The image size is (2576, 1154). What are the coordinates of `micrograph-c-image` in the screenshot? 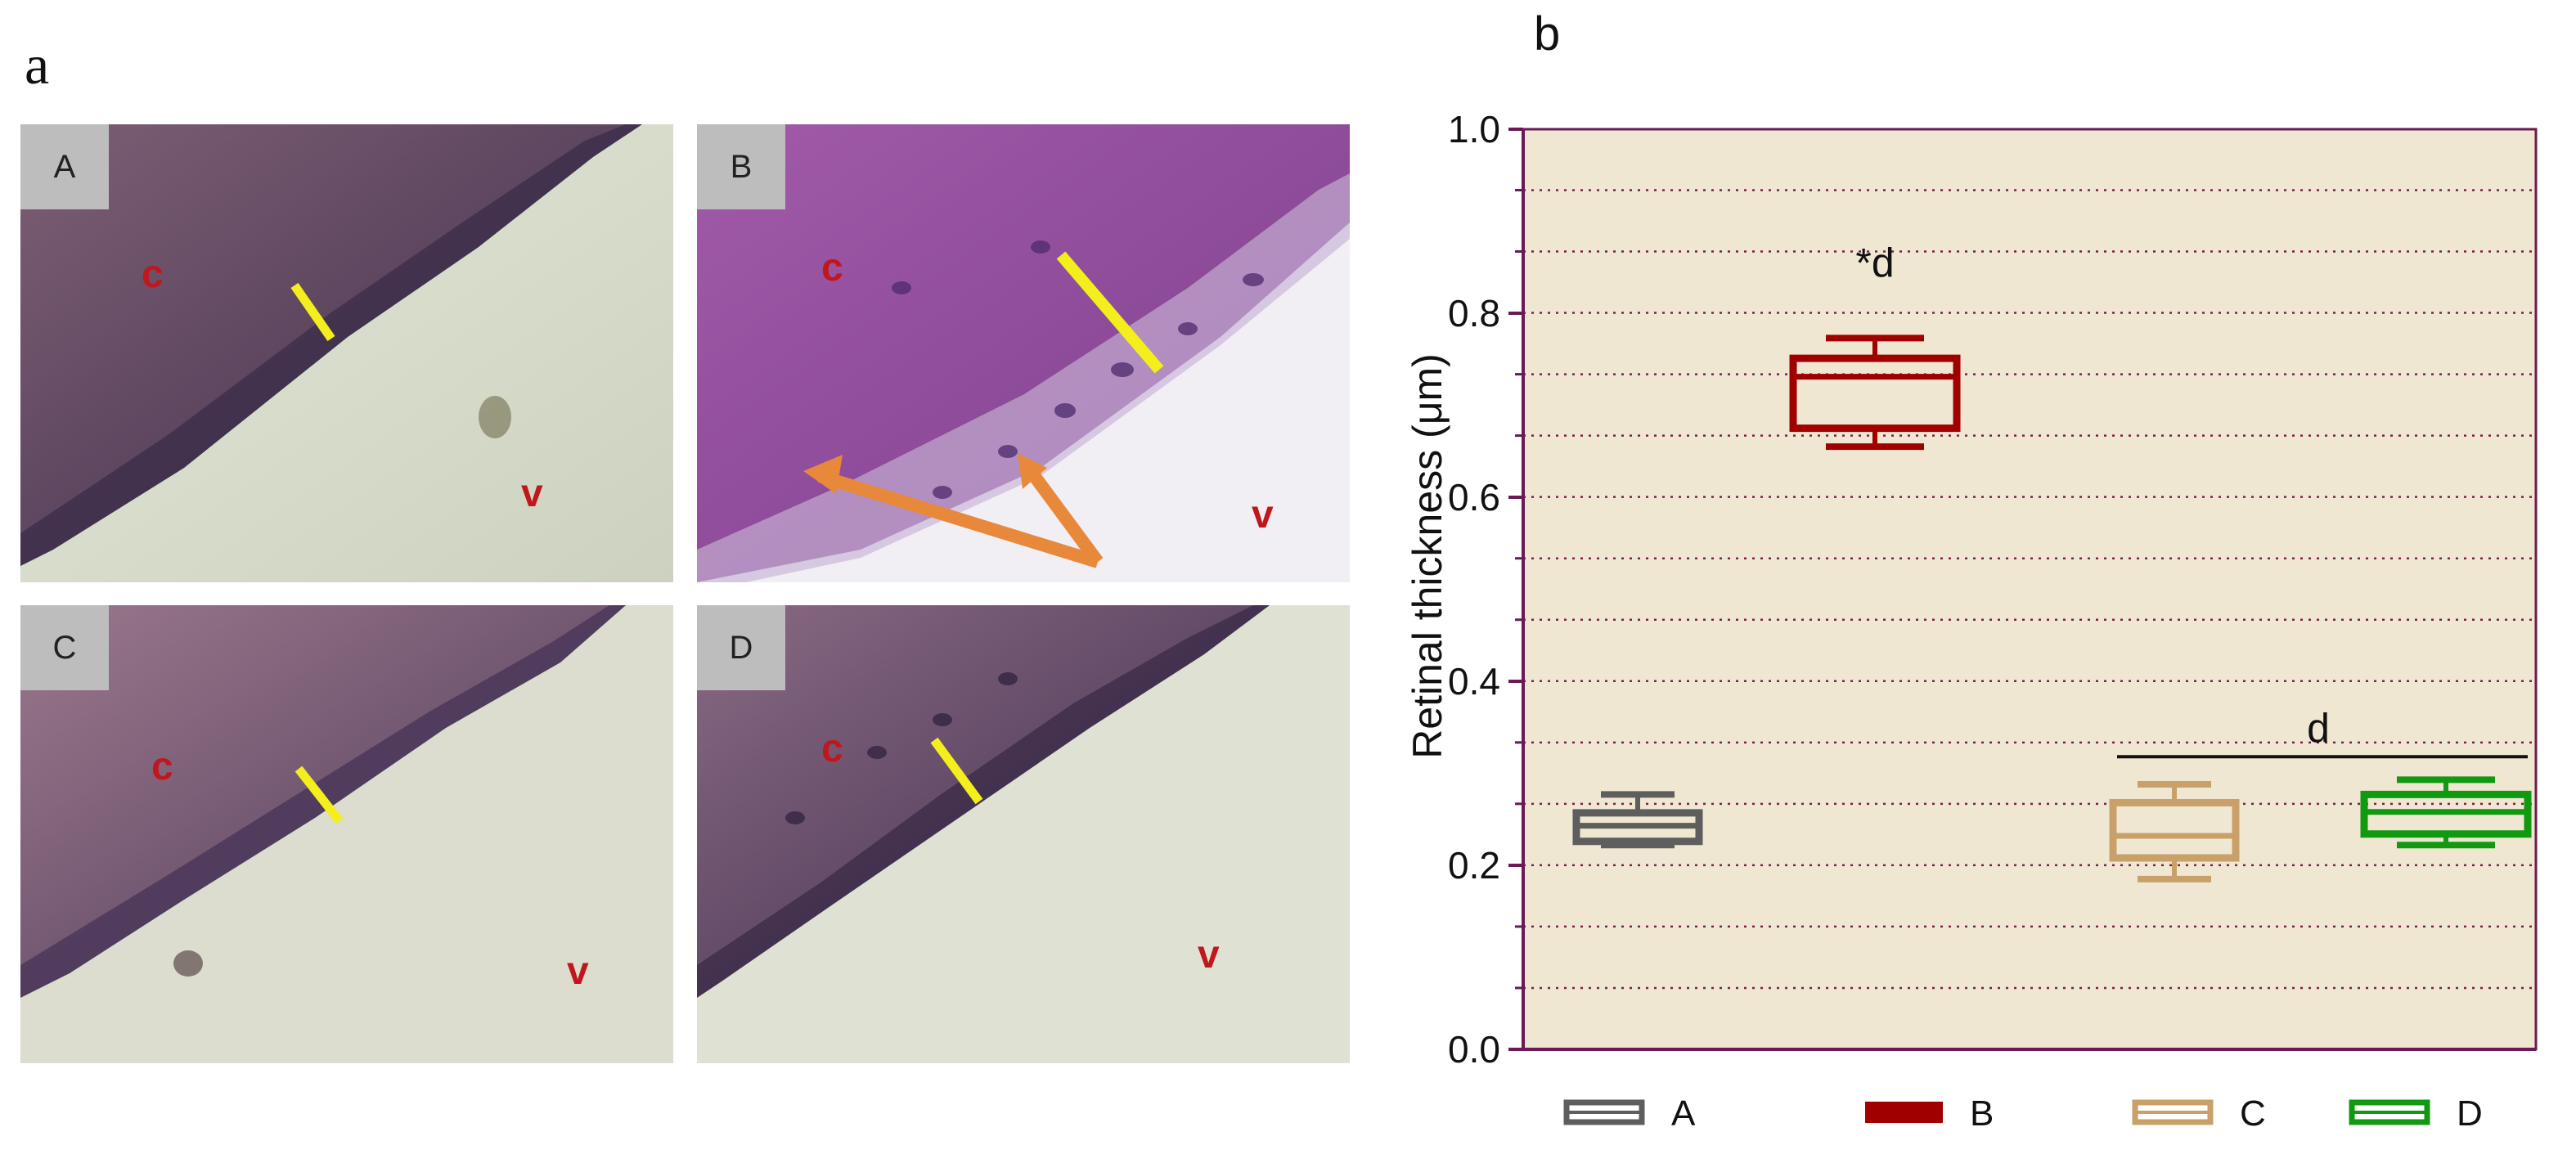 It's located at (347, 834).